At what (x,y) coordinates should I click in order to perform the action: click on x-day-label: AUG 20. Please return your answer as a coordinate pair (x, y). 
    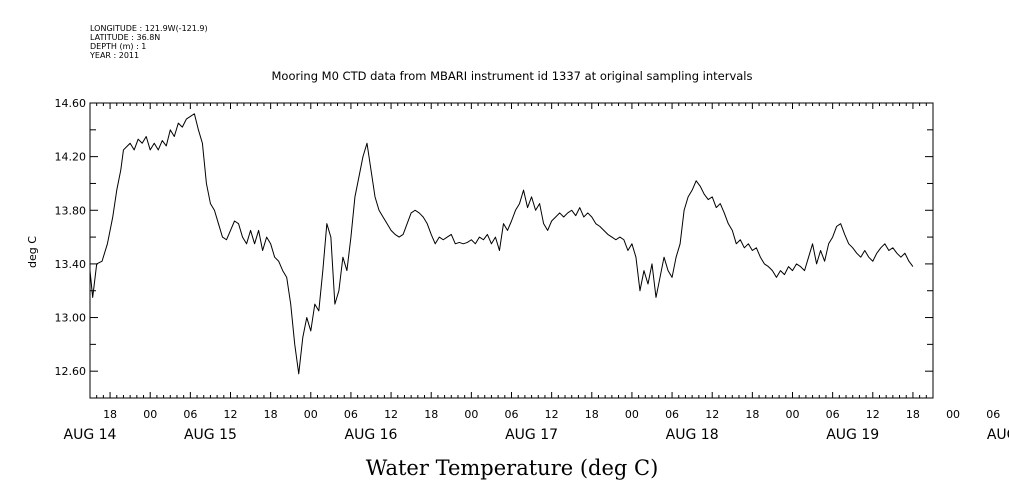
    Looking at the image, I should click on (998, 435).